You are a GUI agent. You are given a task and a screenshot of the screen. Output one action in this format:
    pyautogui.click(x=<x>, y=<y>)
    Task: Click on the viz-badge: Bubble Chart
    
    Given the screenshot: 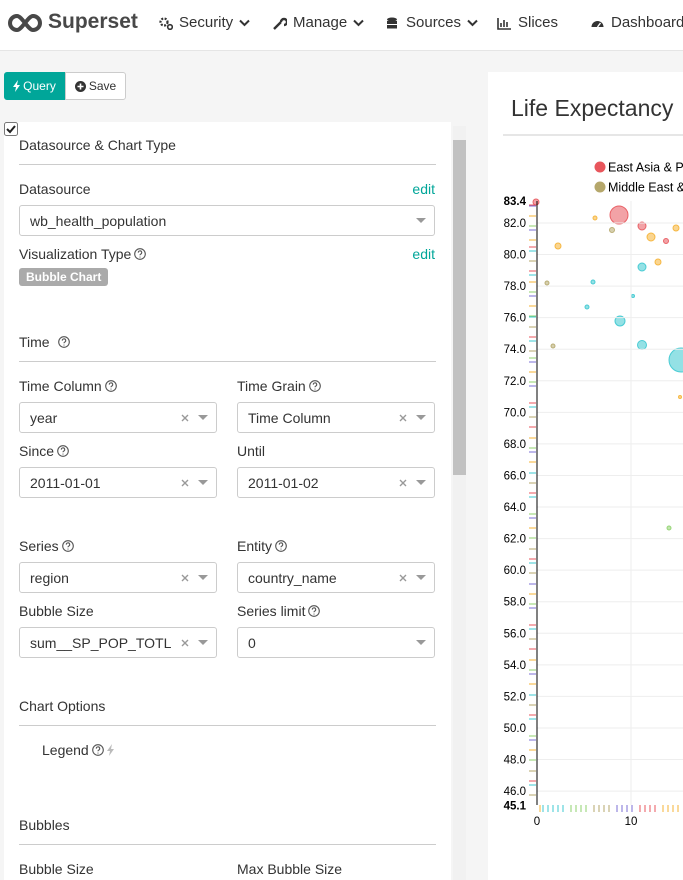 What is the action you would take?
    pyautogui.click(x=64, y=277)
    